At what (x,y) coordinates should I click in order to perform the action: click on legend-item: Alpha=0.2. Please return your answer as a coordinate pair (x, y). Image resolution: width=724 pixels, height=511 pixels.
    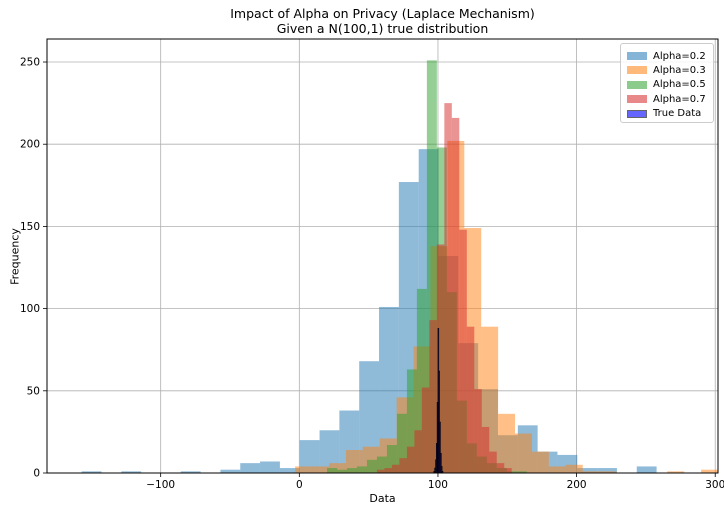
    Looking at the image, I should click on (666, 56).